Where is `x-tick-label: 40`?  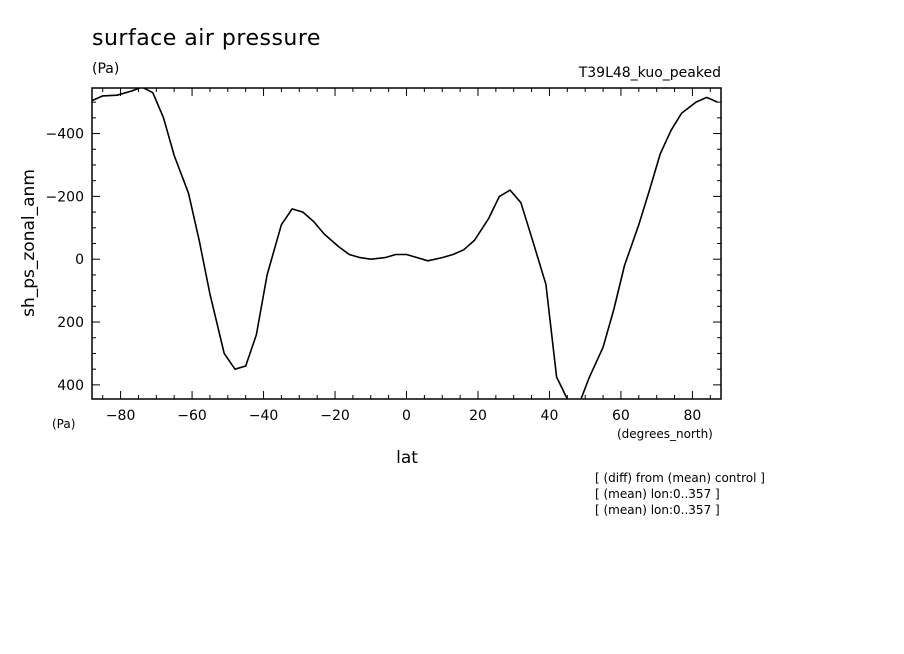
x-tick-label: 40 is located at coordinates (550, 416).